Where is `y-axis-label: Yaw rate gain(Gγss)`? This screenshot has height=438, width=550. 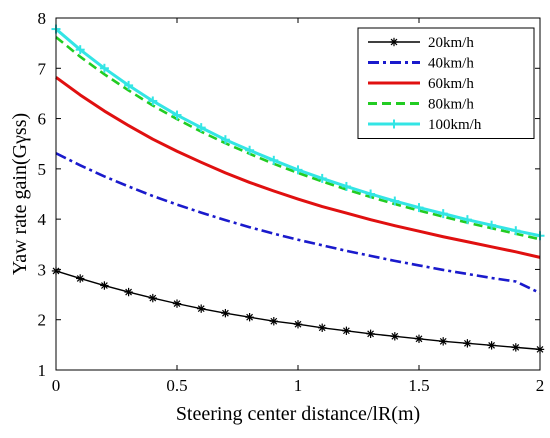
y-axis-label: Yaw rate gain(Gγss) is located at coordinates (20, 194).